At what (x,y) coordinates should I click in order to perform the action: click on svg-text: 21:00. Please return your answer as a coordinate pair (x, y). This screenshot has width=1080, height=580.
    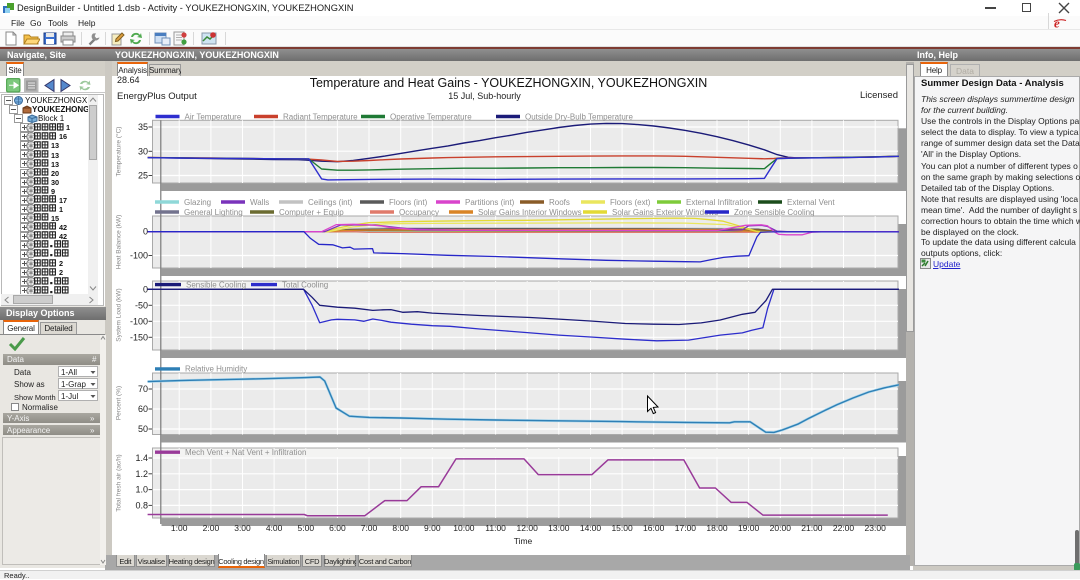
    Looking at the image, I should click on (812, 528).